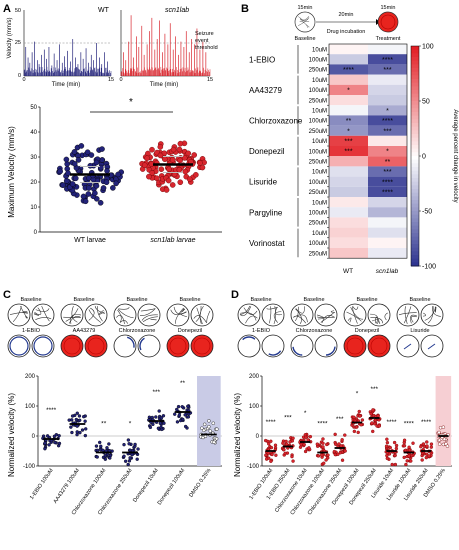 This screenshot has width=459, height=550. Describe the element at coordinates (190, 331) in the screenshot. I see `c-bot-4: Donepezil` at that location.